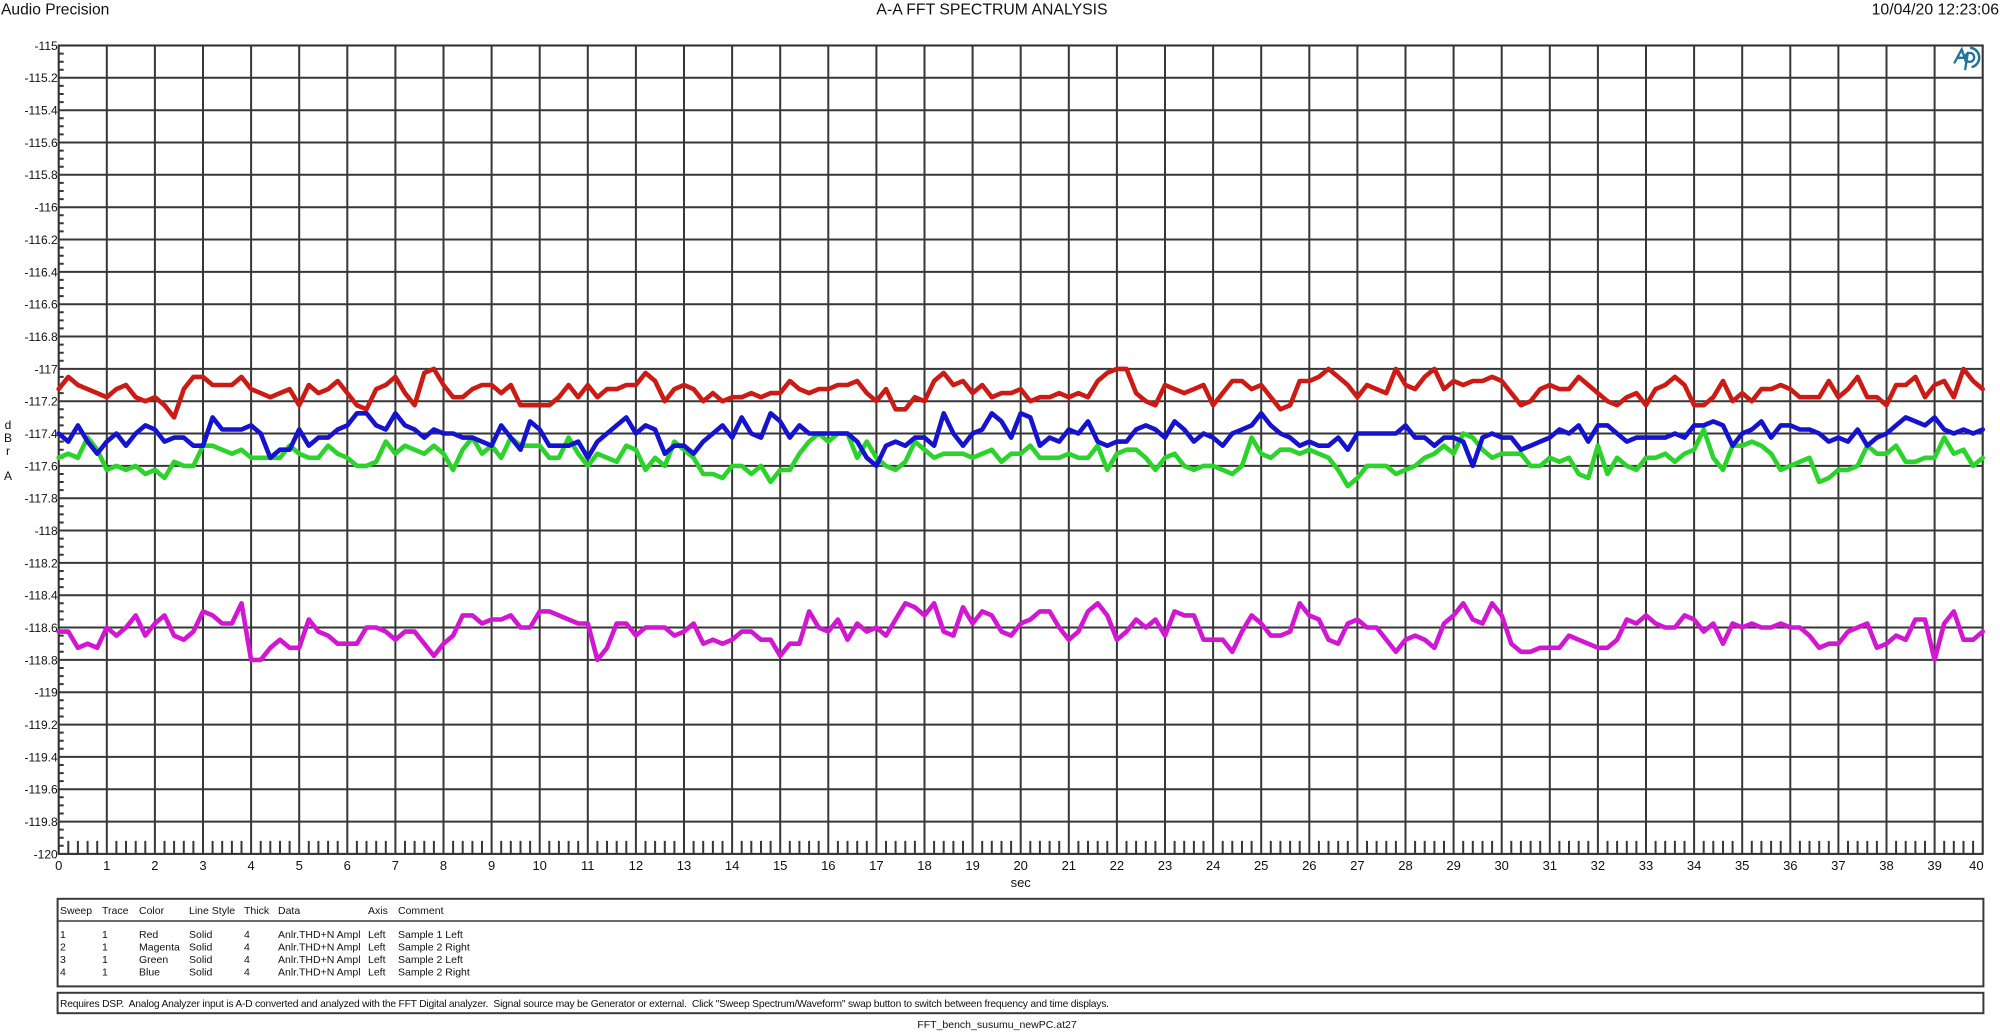 The image size is (2000, 1032). Describe the element at coordinates (443, 865) in the screenshot. I see `svg-text: 8` at that location.